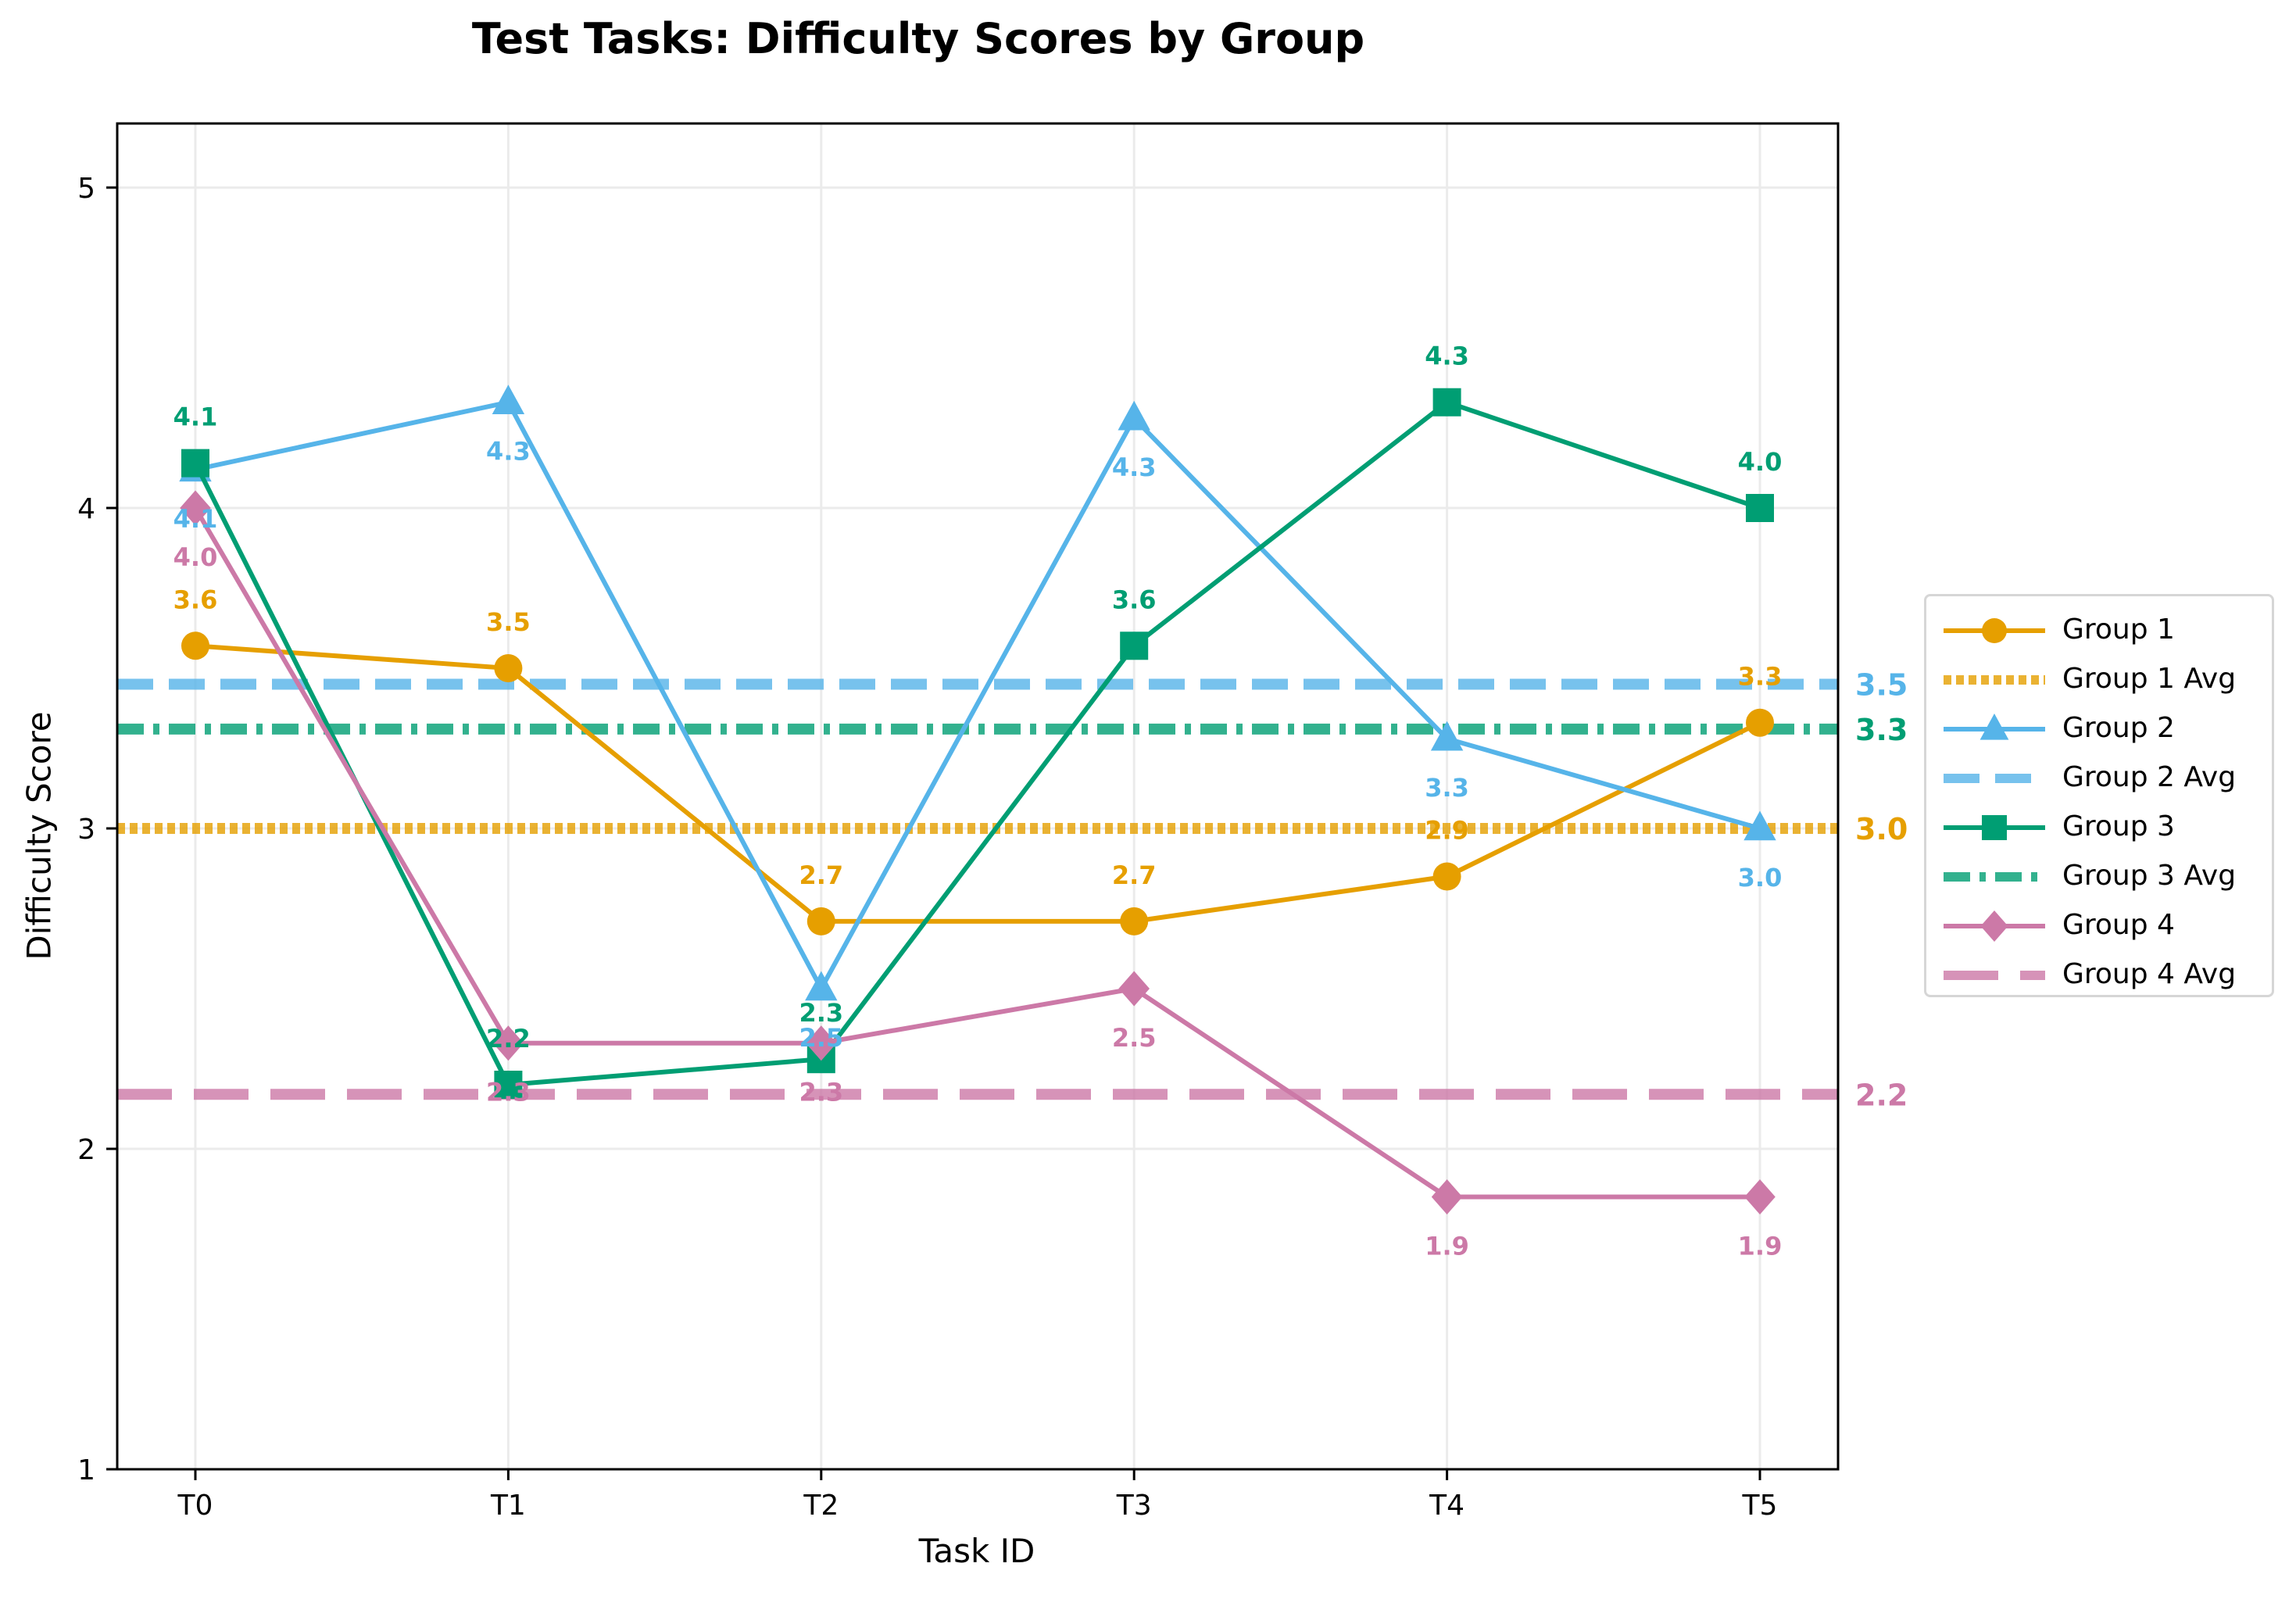 The width and height of the screenshot is (2296, 1599). What do you see at coordinates (821, 1506) in the screenshot?
I see `x-tick-label: T2` at bounding box center [821, 1506].